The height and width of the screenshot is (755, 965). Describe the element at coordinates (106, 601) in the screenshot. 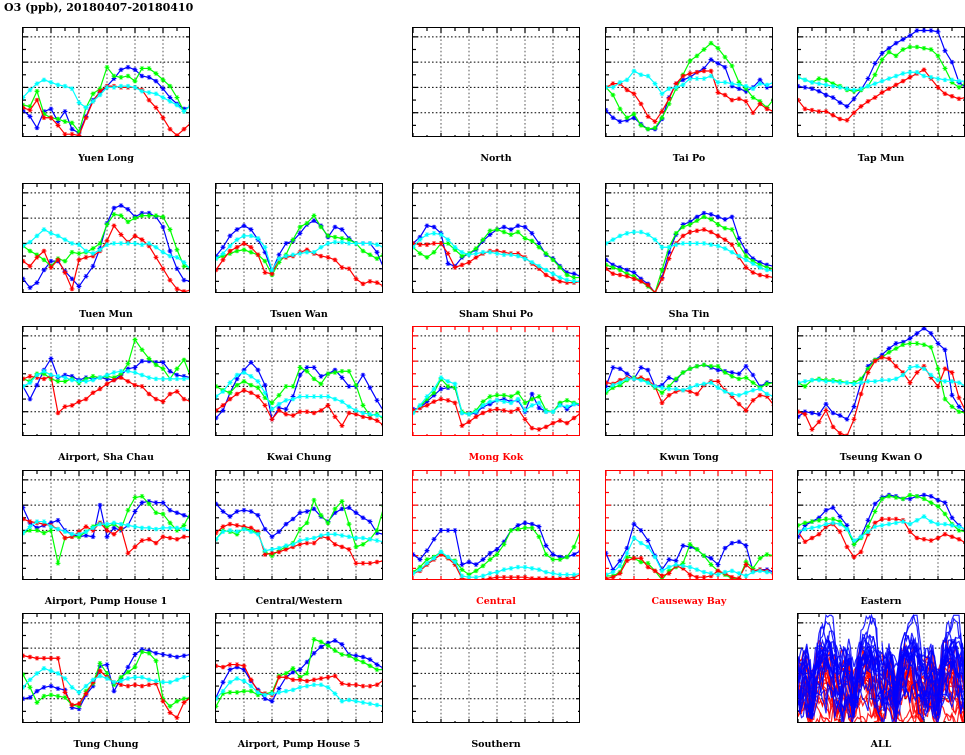

I see `panel-title: Airport, Pump House 1` at that location.